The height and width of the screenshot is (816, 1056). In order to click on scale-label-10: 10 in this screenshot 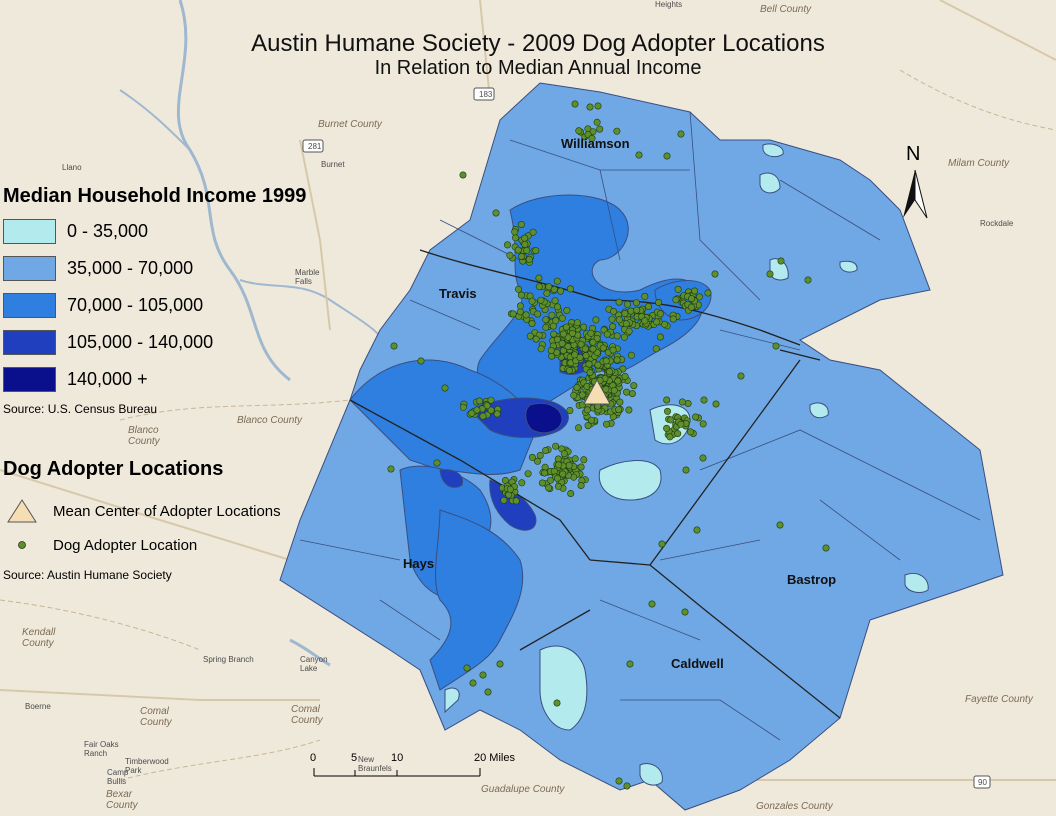, I will do `click(397, 758)`.